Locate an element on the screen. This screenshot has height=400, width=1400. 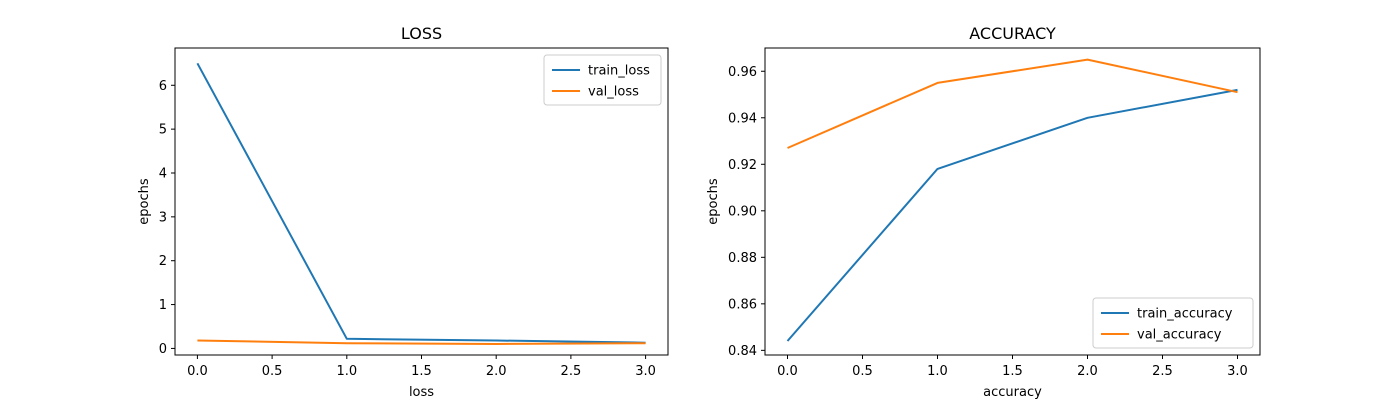
y-tick-label: 0 is located at coordinates (163, 349).